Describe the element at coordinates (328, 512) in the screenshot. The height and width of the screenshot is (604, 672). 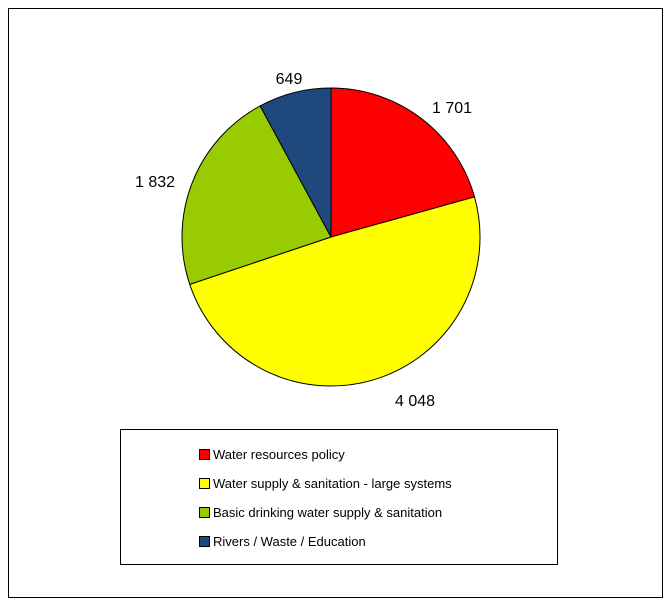
I see `legend-label: Basic drinking water supply & sanitation` at that location.